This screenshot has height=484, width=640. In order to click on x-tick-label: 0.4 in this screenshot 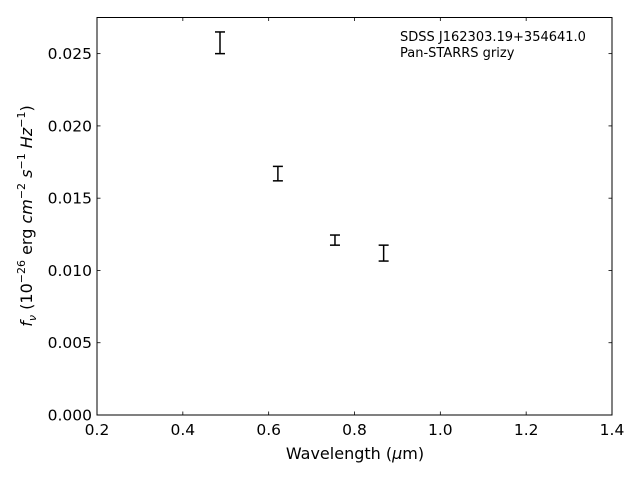, I will do `click(183, 430)`.